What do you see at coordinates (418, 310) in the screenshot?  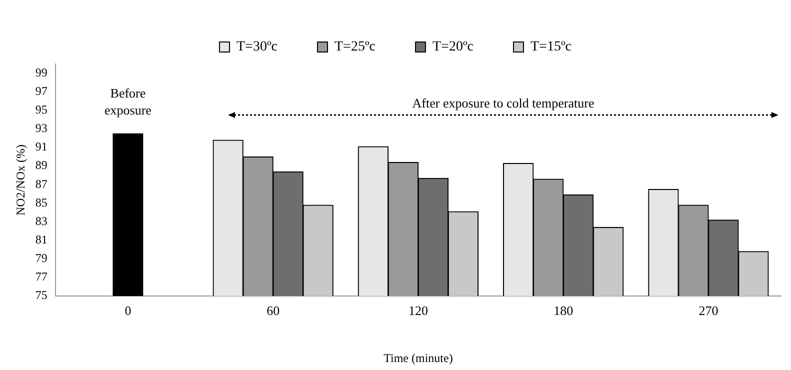 I see `x-tick-label: 120` at bounding box center [418, 310].